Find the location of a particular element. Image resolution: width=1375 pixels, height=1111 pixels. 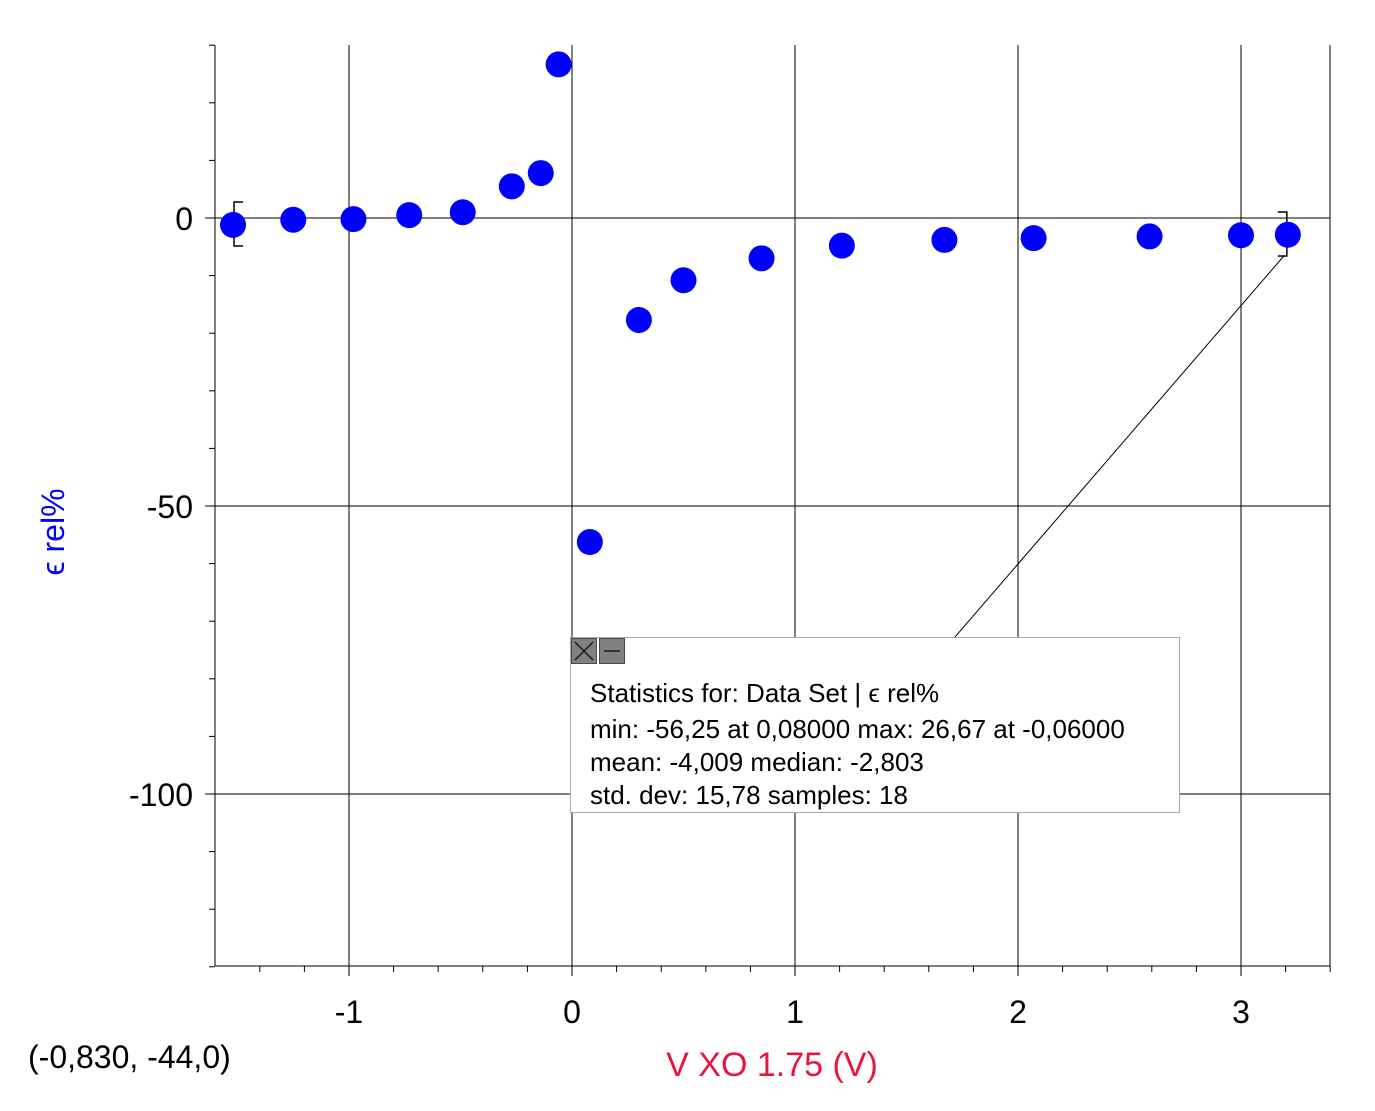

stats-stddev-samples: std. dev: 15,78 samples: 18 is located at coordinates (749, 795).